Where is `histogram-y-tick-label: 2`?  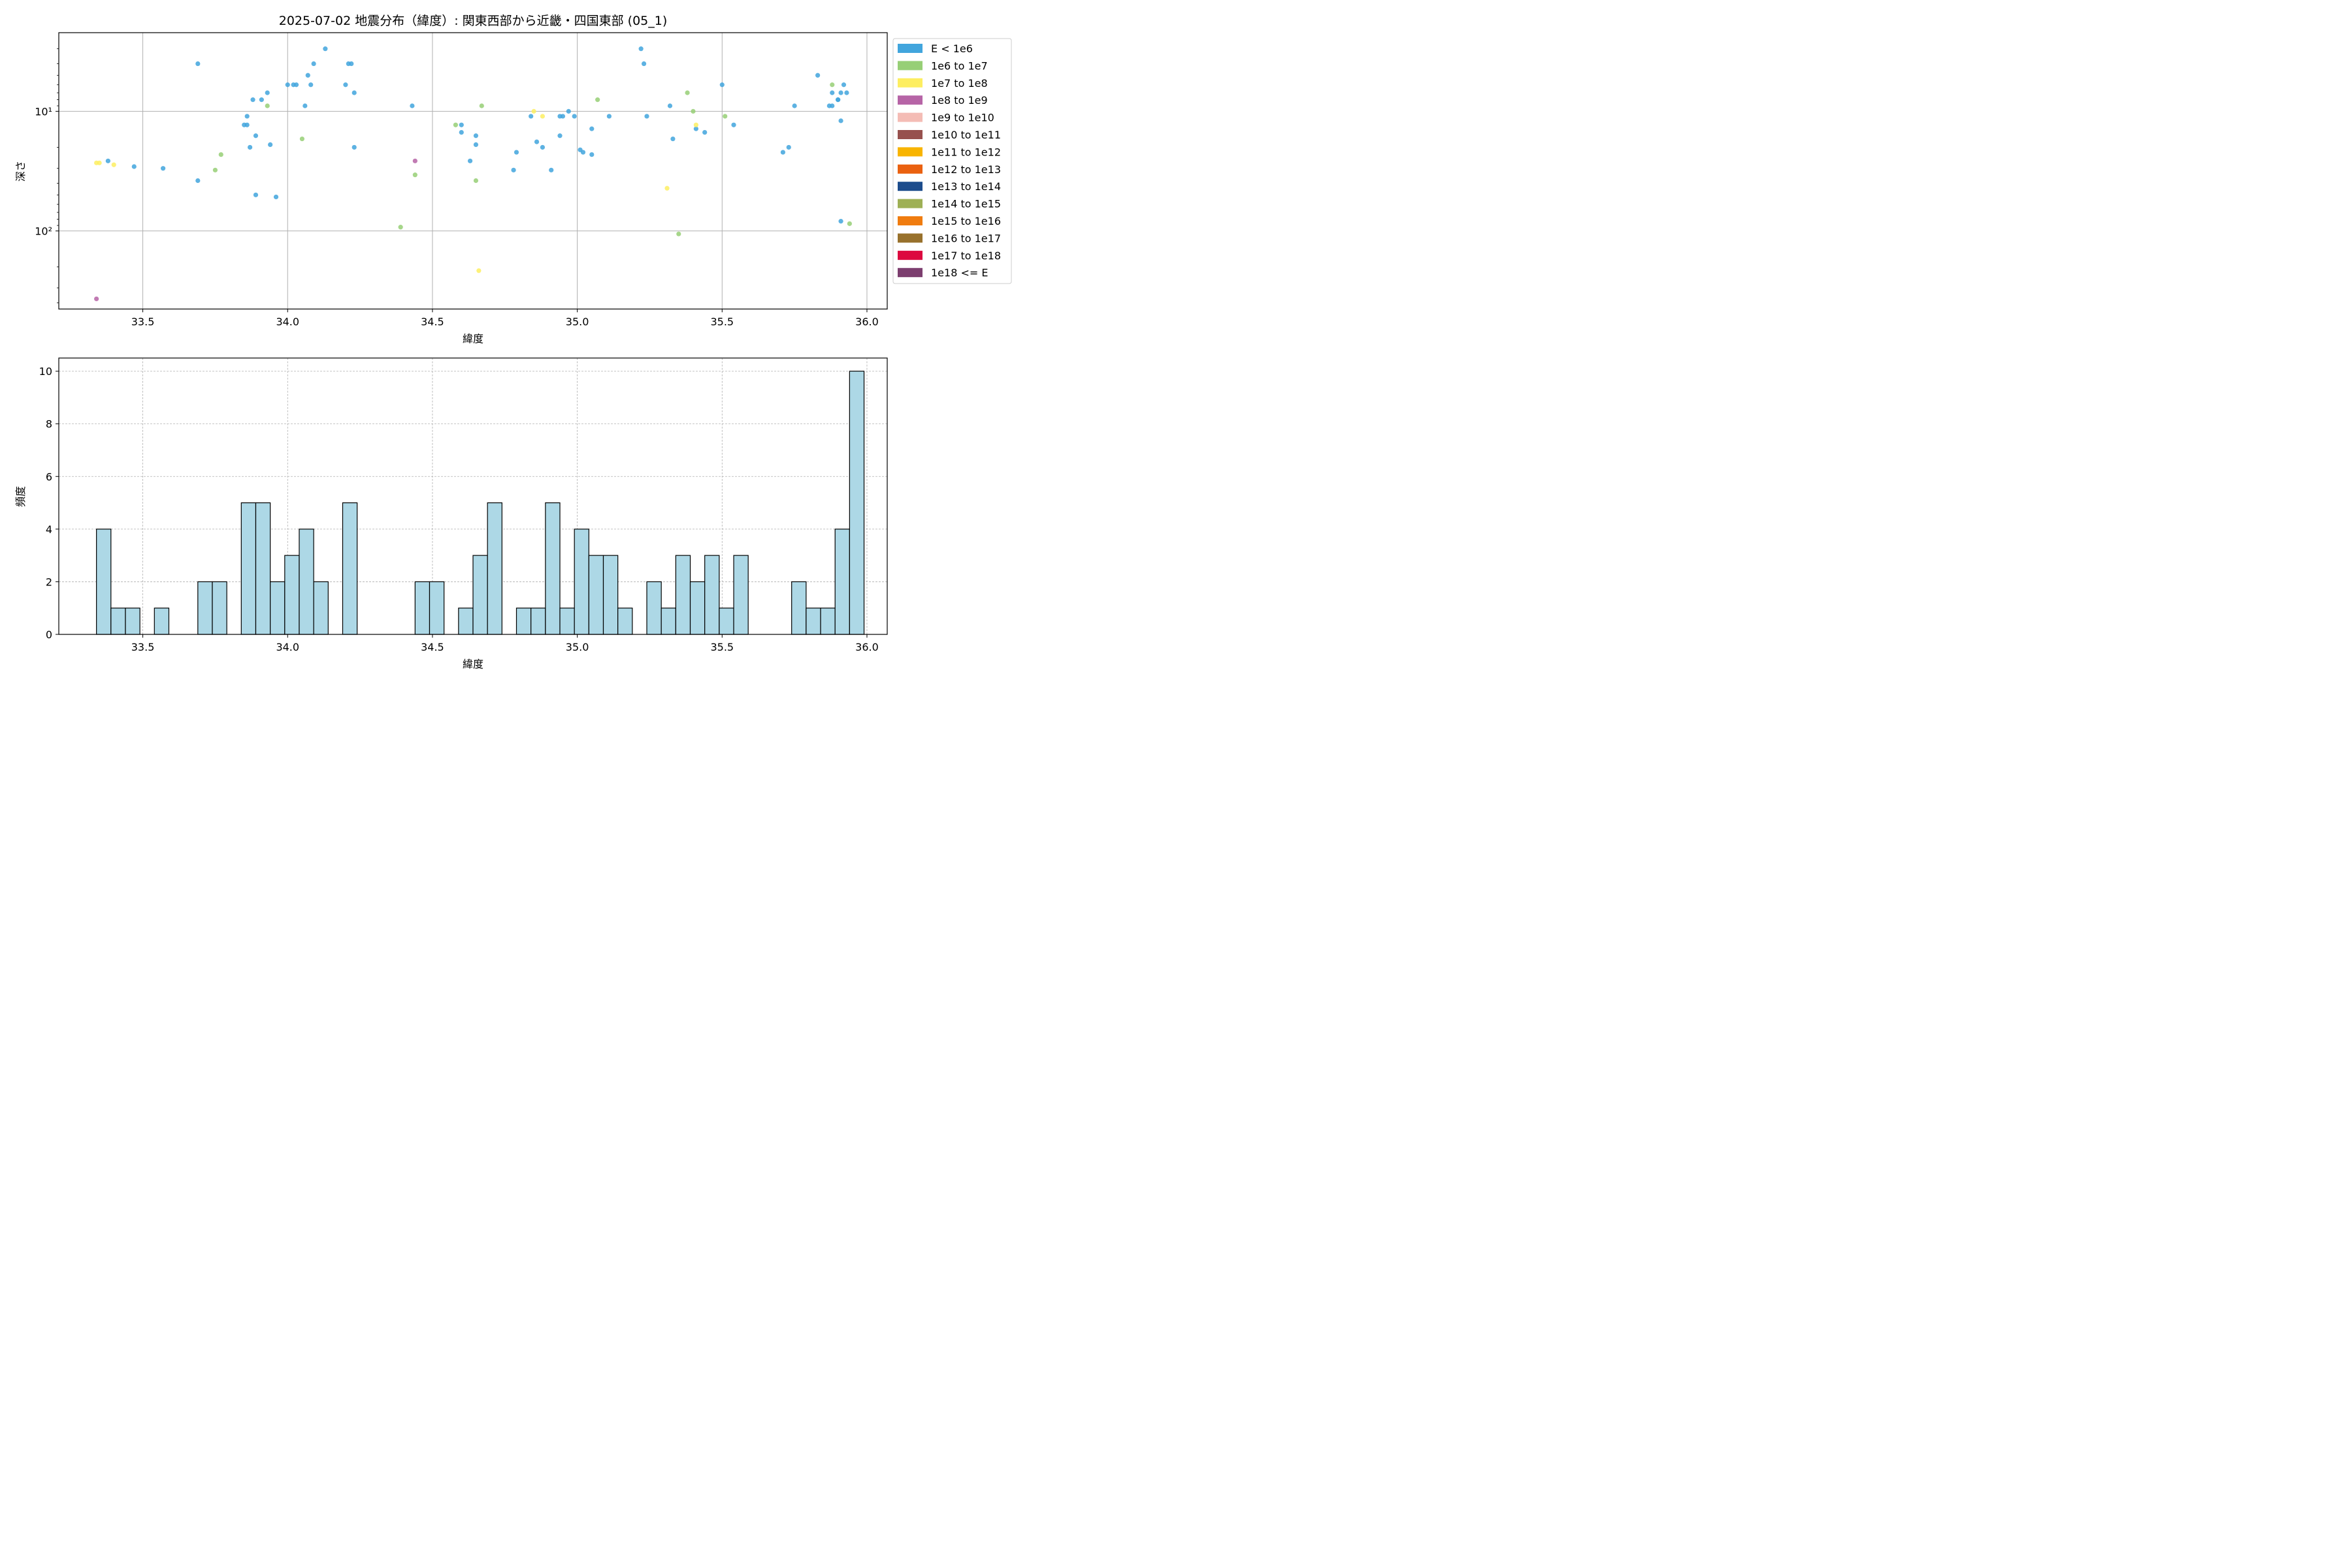 histogram-y-tick-label: 2 is located at coordinates (49, 582).